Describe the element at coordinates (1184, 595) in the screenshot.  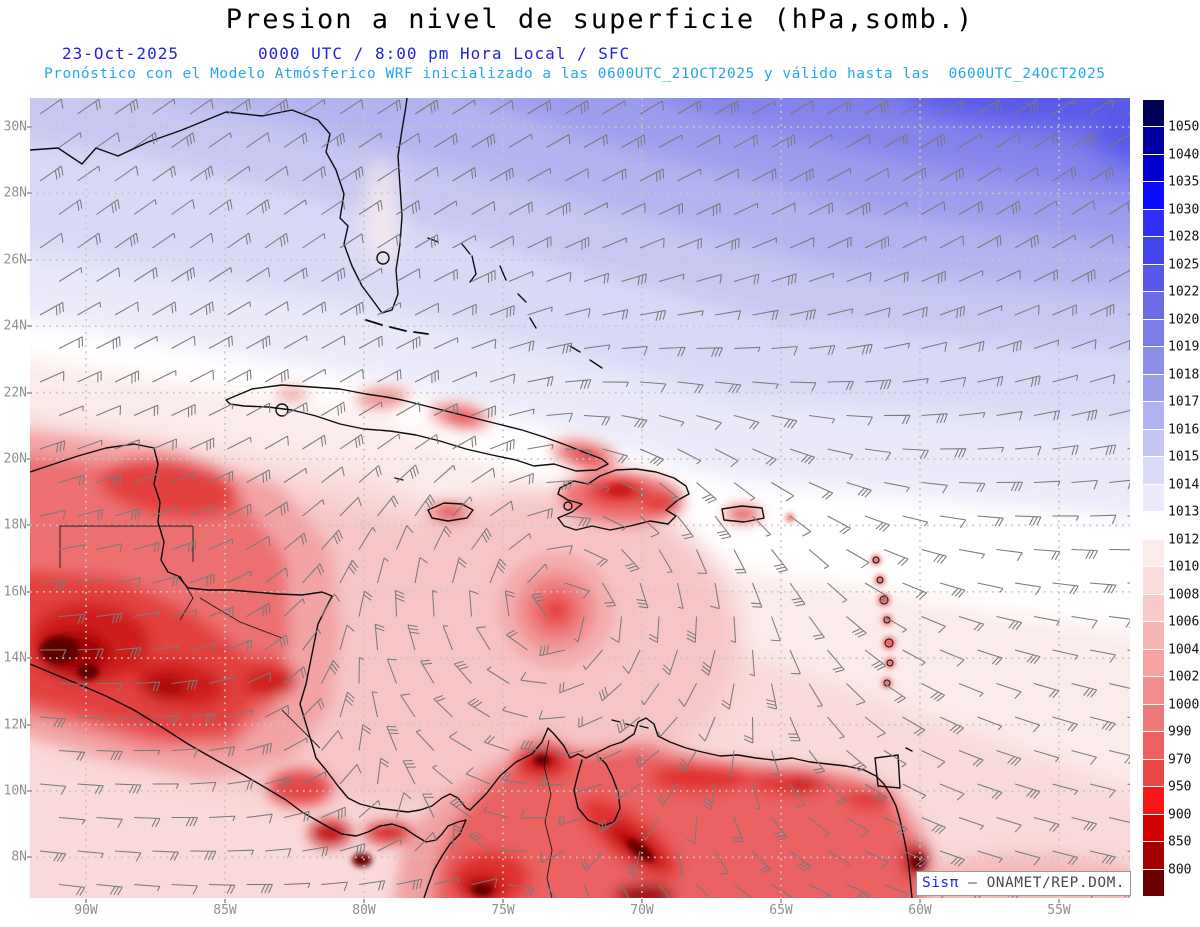
I see `colorbar-level-1008: 1008` at that location.